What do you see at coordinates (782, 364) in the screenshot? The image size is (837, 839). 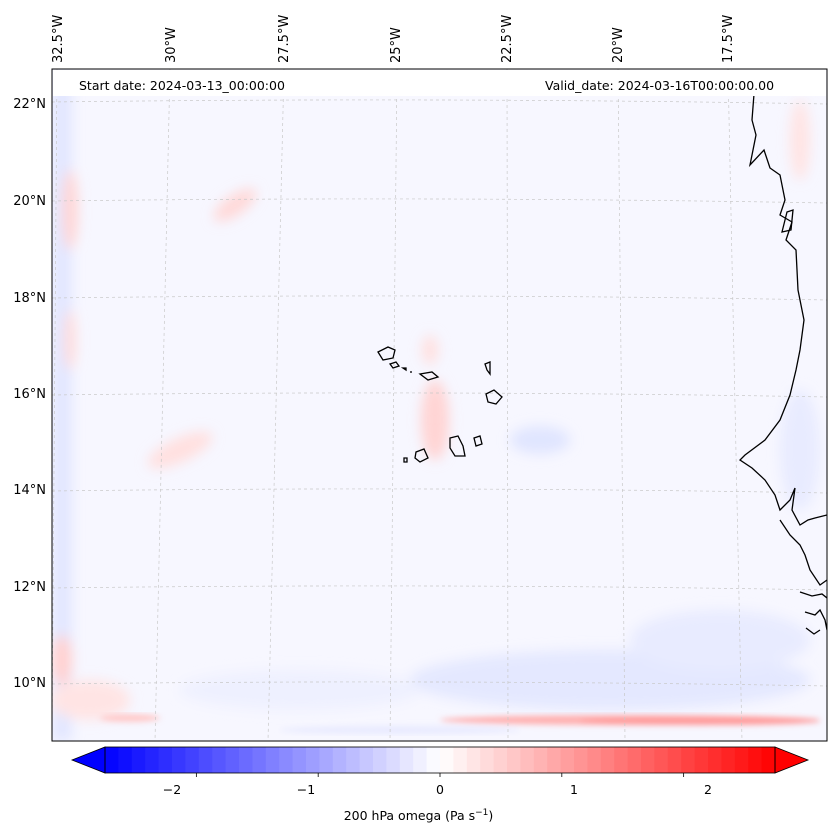 I see `coastline` at bounding box center [782, 364].